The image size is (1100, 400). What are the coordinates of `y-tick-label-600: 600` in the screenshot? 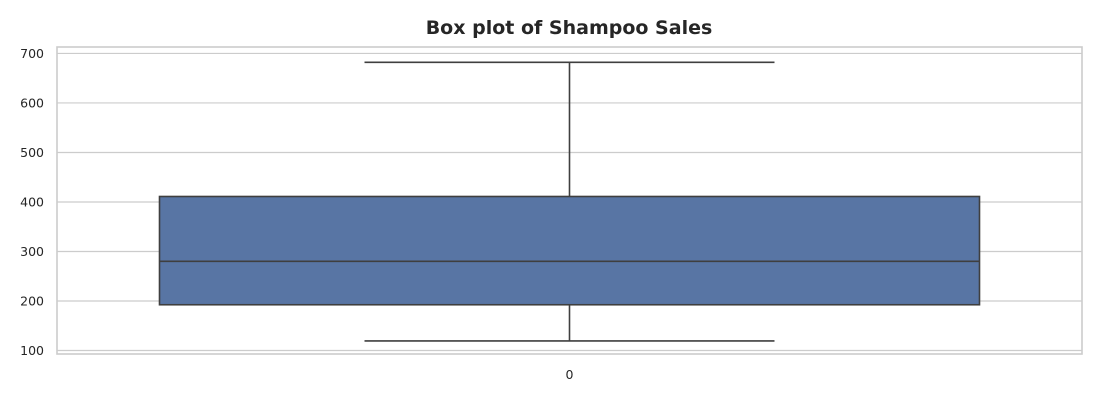 It's located at (32, 102).